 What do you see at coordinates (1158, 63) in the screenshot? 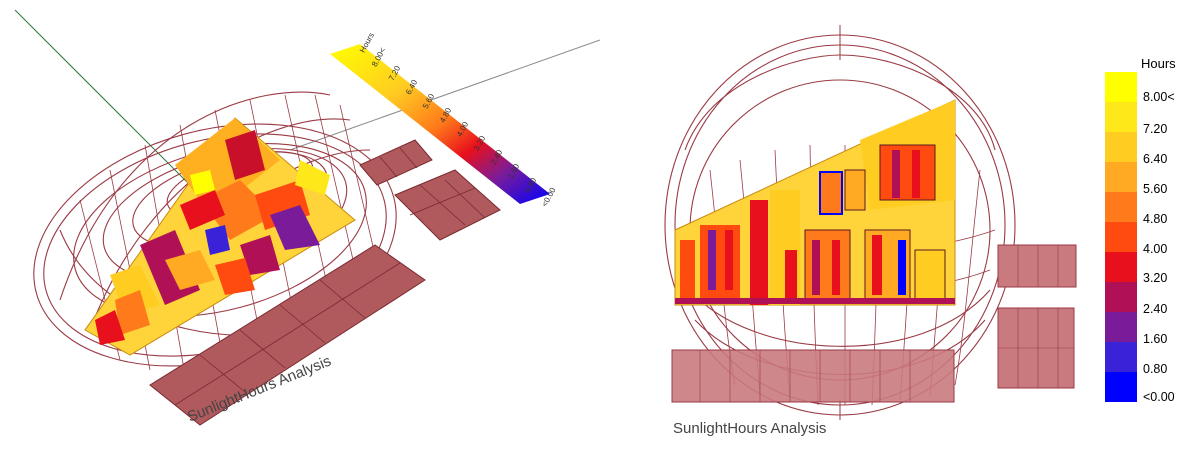
I see `legend-title: Hours` at bounding box center [1158, 63].